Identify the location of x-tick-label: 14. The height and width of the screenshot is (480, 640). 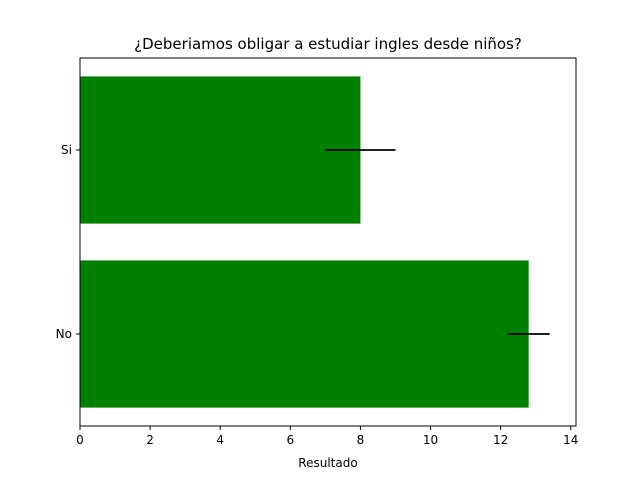
(570, 440).